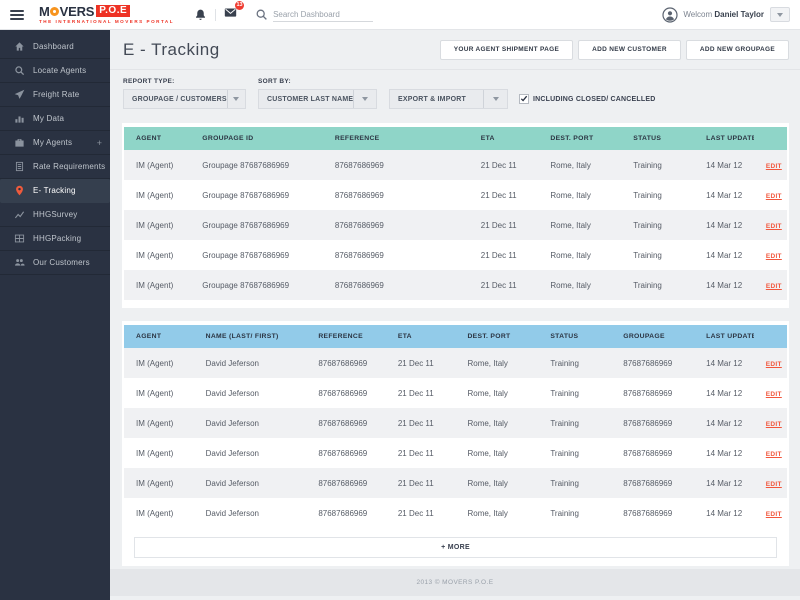 This screenshot has width=800, height=600. What do you see at coordinates (55, 239) in the screenshot?
I see `sidebar-item-hhgpacking: HHGPacking` at bounding box center [55, 239].